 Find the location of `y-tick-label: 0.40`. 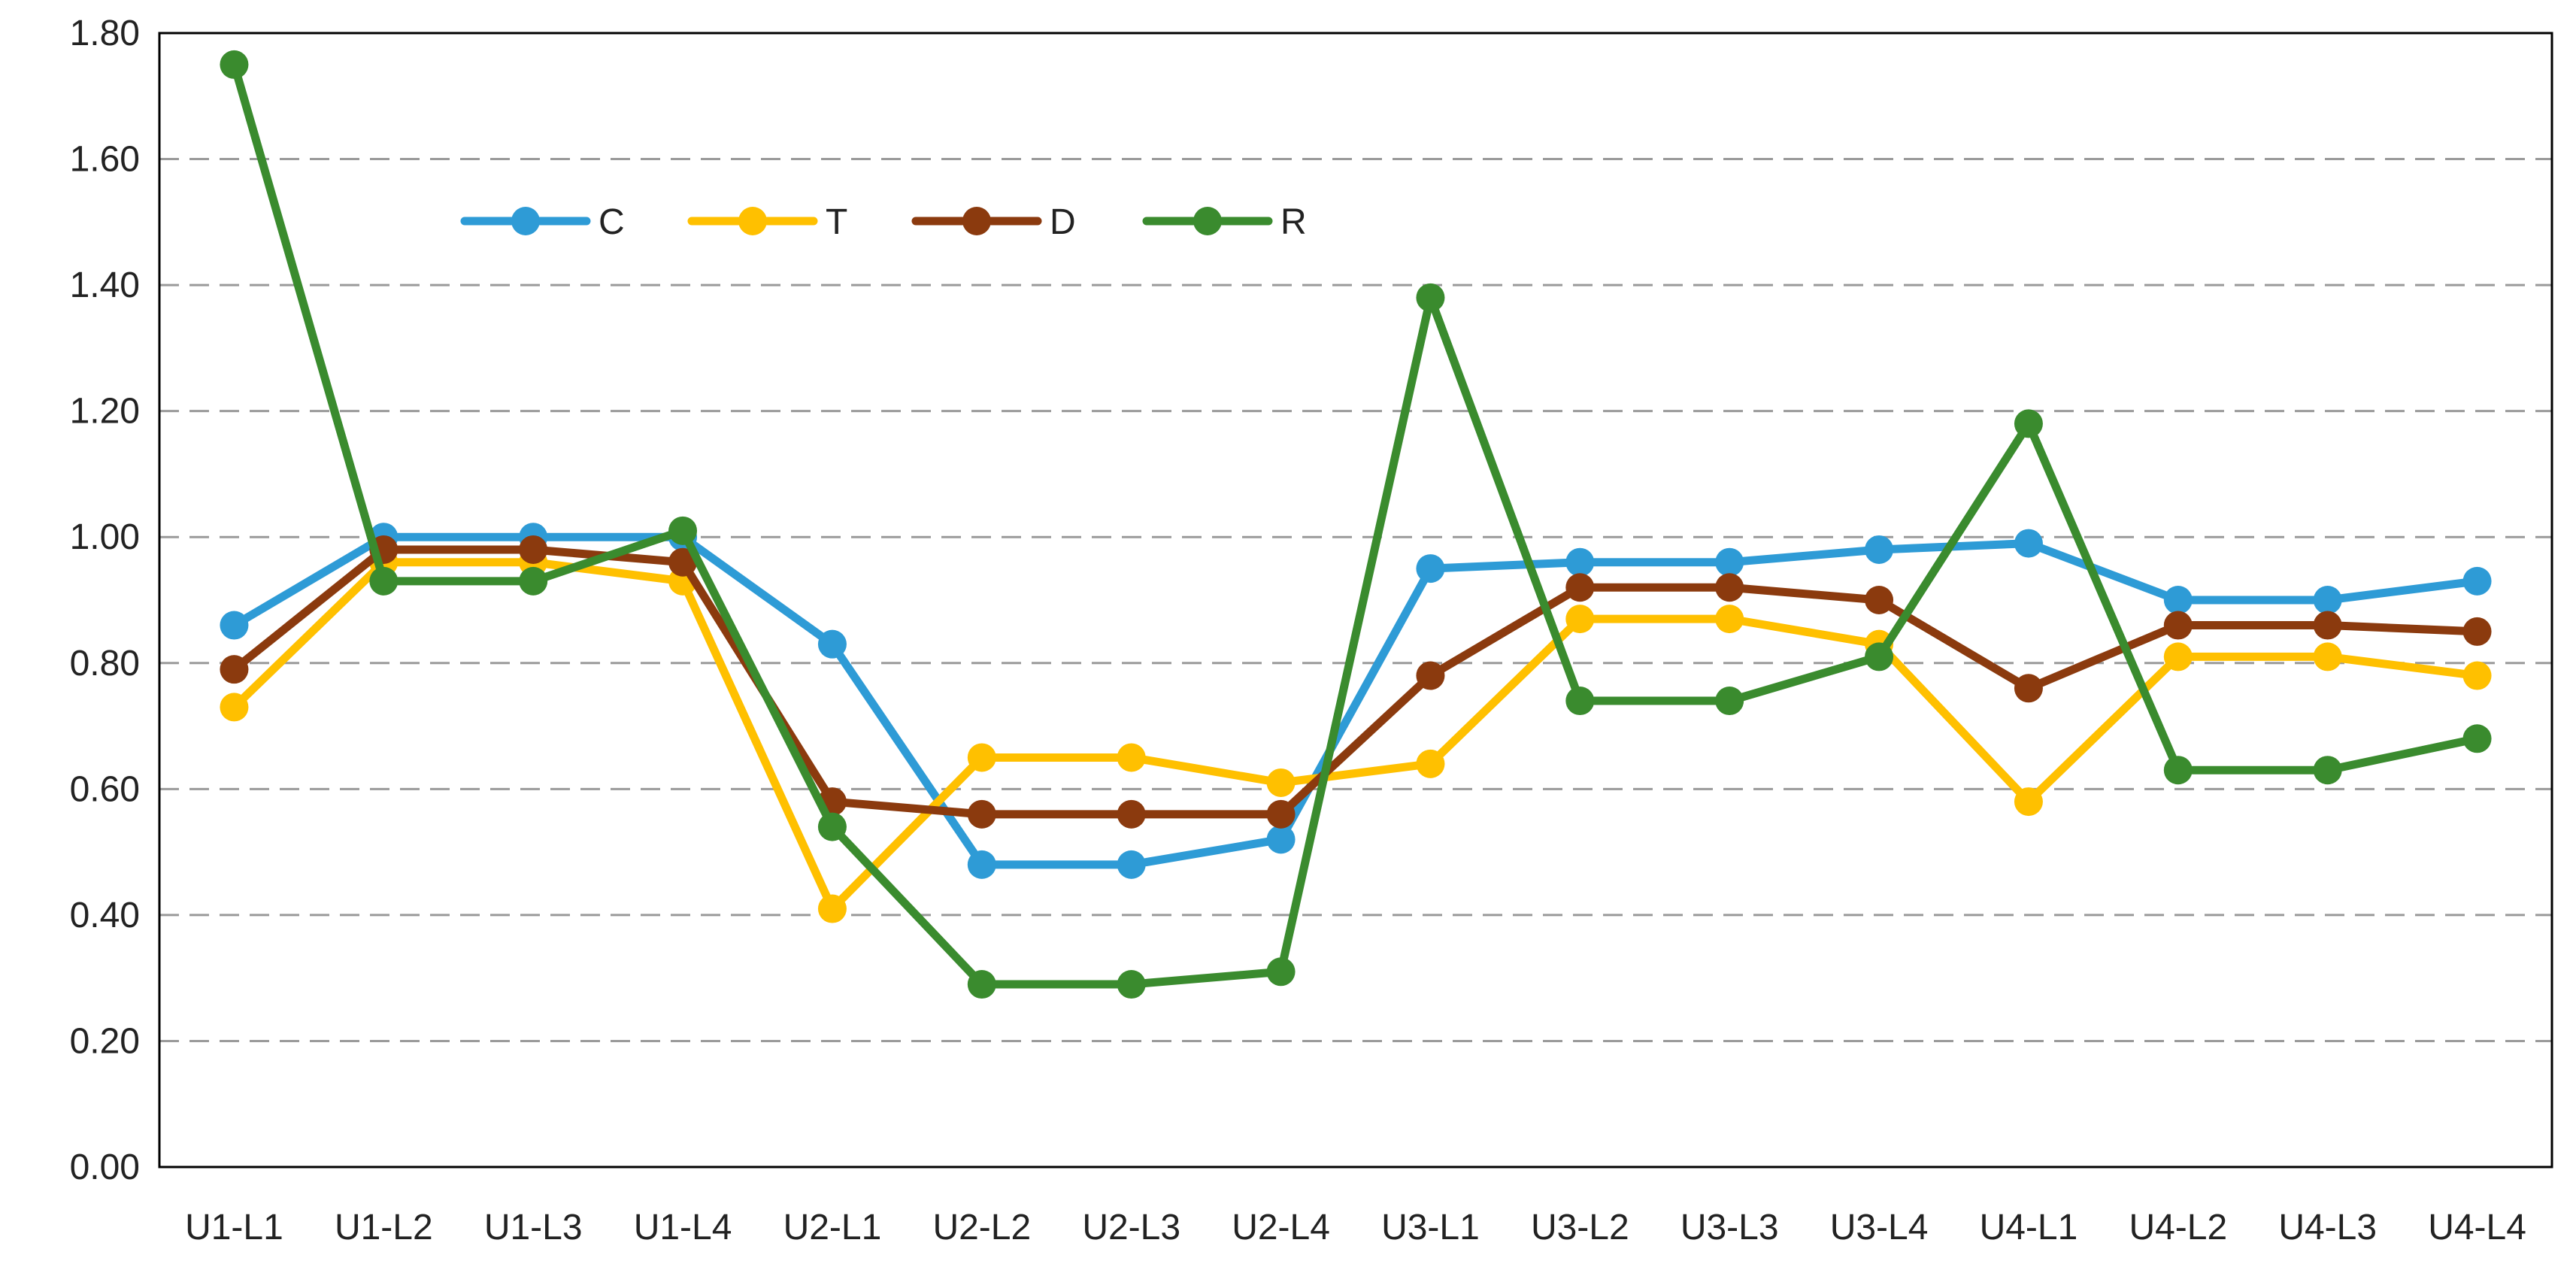

y-tick-label: 0.40 is located at coordinates (105, 915).